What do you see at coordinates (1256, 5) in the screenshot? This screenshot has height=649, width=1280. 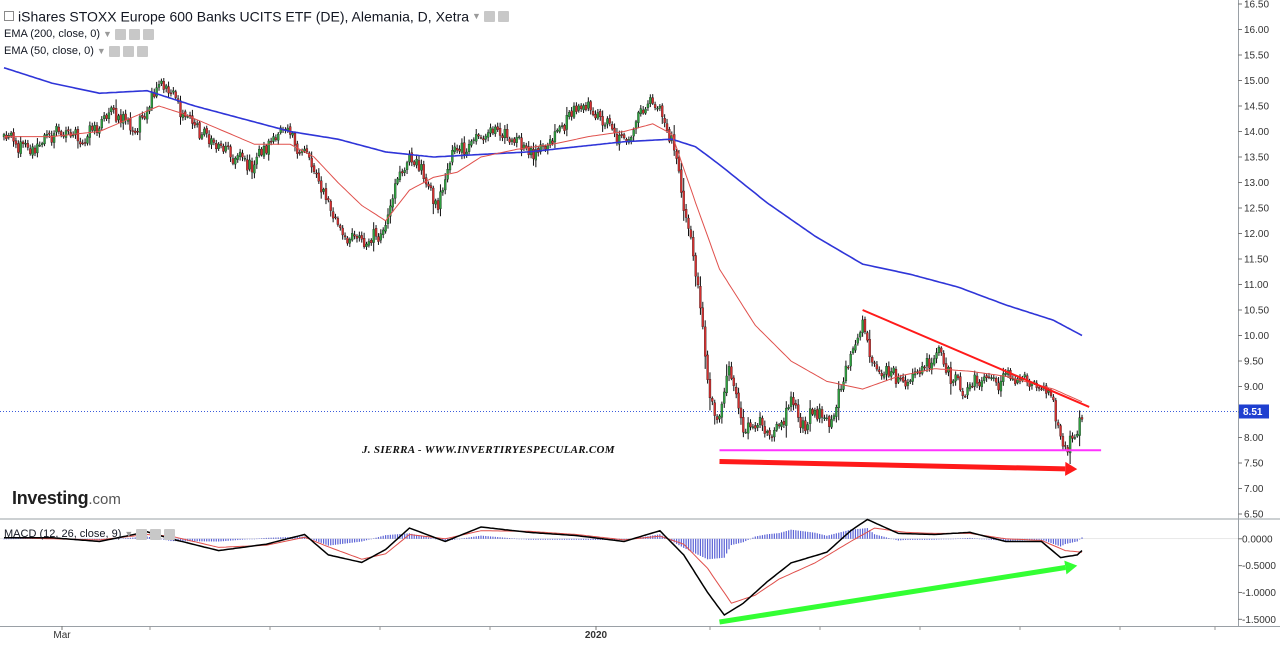 I see `price-axis-tick-label: 16.50` at bounding box center [1256, 5].